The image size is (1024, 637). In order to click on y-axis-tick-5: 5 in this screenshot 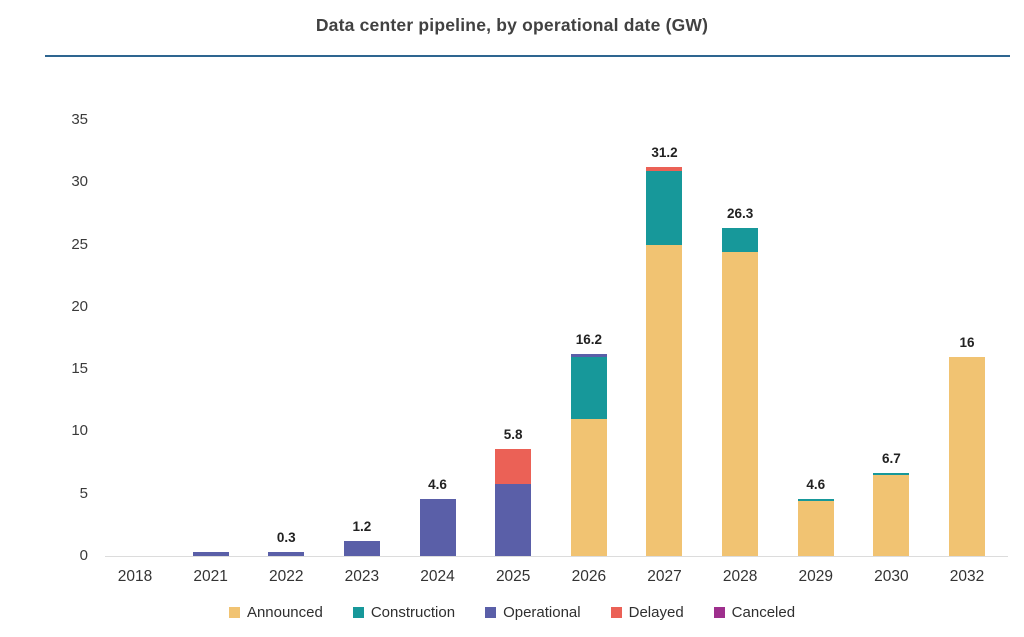, I will do `click(83, 493)`.